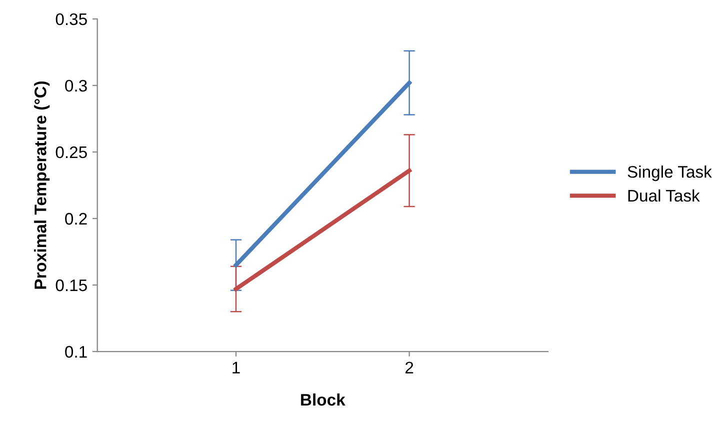 Image resolution: width=721 pixels, height=421 pixels. What do you see at coordinates (664, 195) in the screenshot?
I see `legend-label: Dual Task` at bounding box center [664, 195].